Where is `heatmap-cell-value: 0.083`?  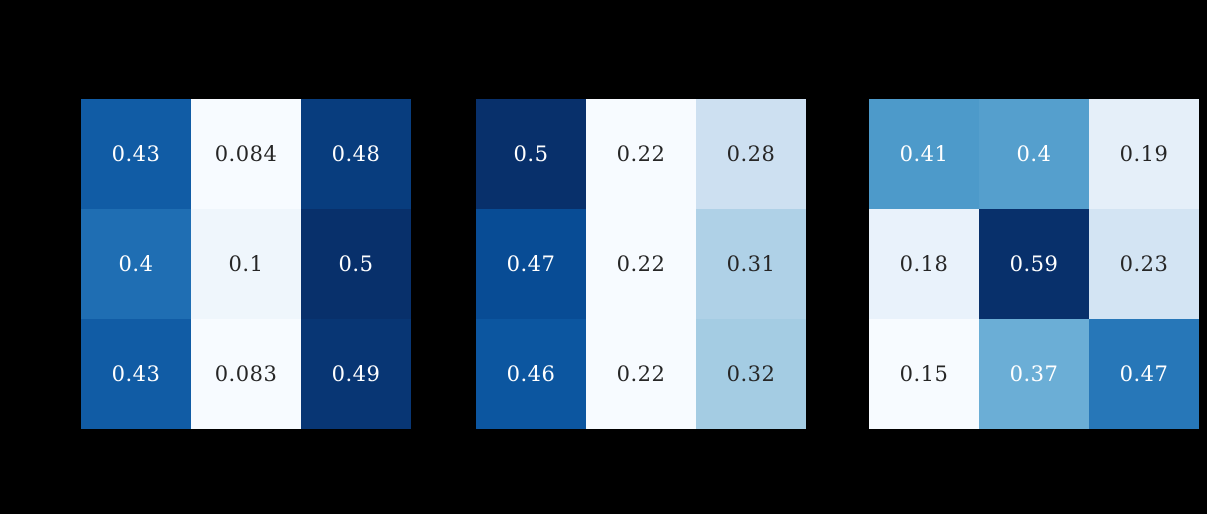
heatmap-cell-value: 0.083 is located at coordinates (246, 373).